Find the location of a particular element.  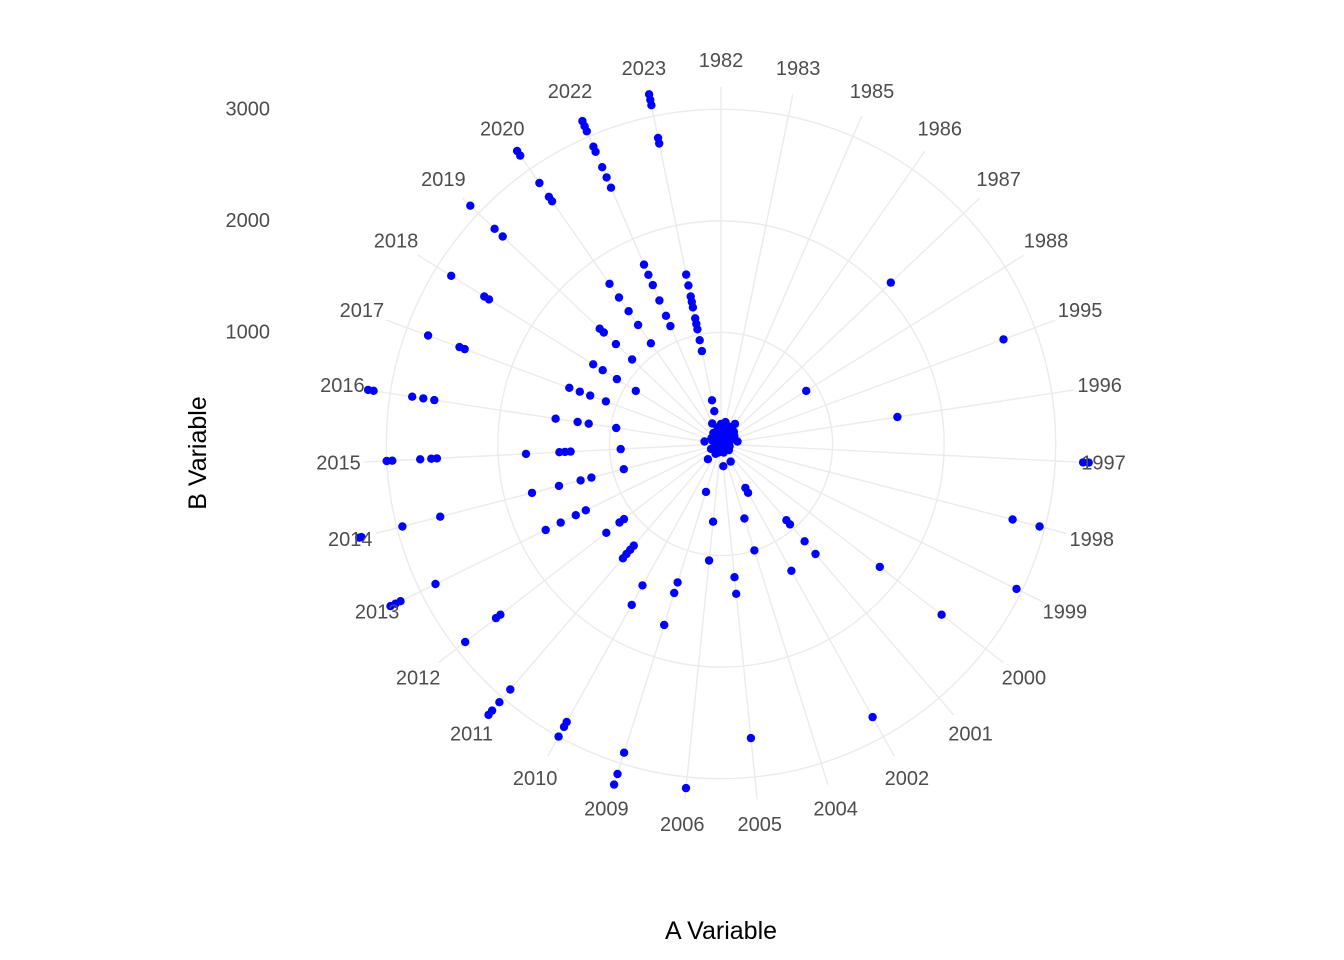

angle-tick-label: 2006 is located at coordinates (682, 825).